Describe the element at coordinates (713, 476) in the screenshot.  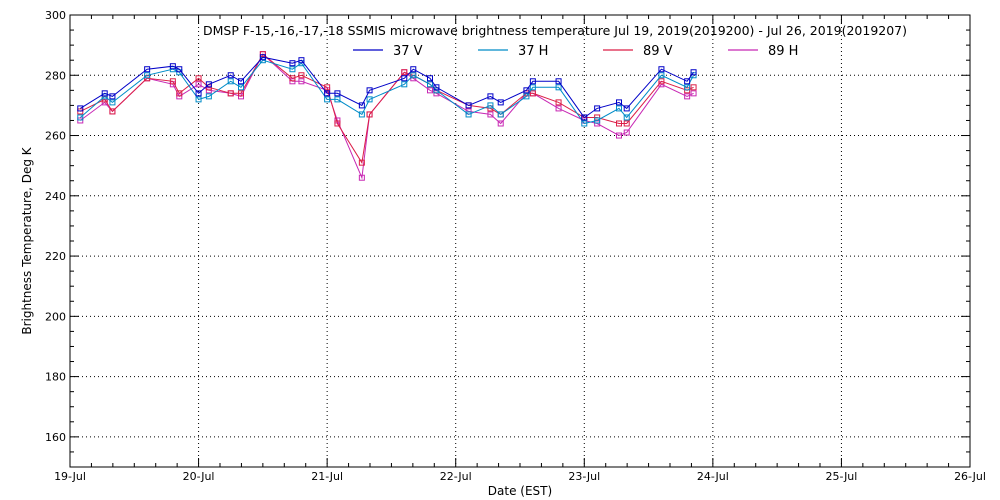
I see `x-tick-label: 24-Jul` at that location.